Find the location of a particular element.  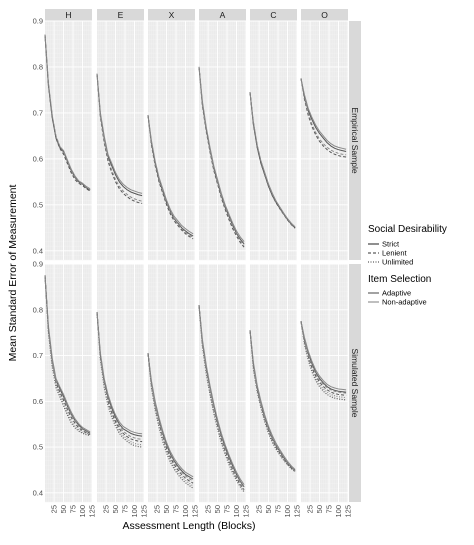

legend-label: Lenient is located at coordinates (395, 253).